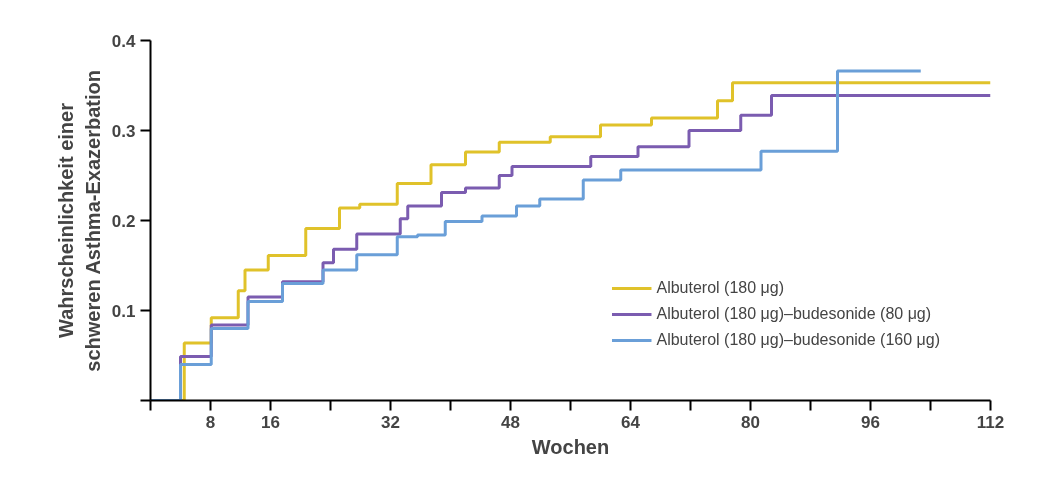 The image size is (1043, 484). Describe the element at coordinates (794, 314) in the screenshot. I see `legend-label: Albuterol (180 μg)–budesonide (80 μg)` at that location.